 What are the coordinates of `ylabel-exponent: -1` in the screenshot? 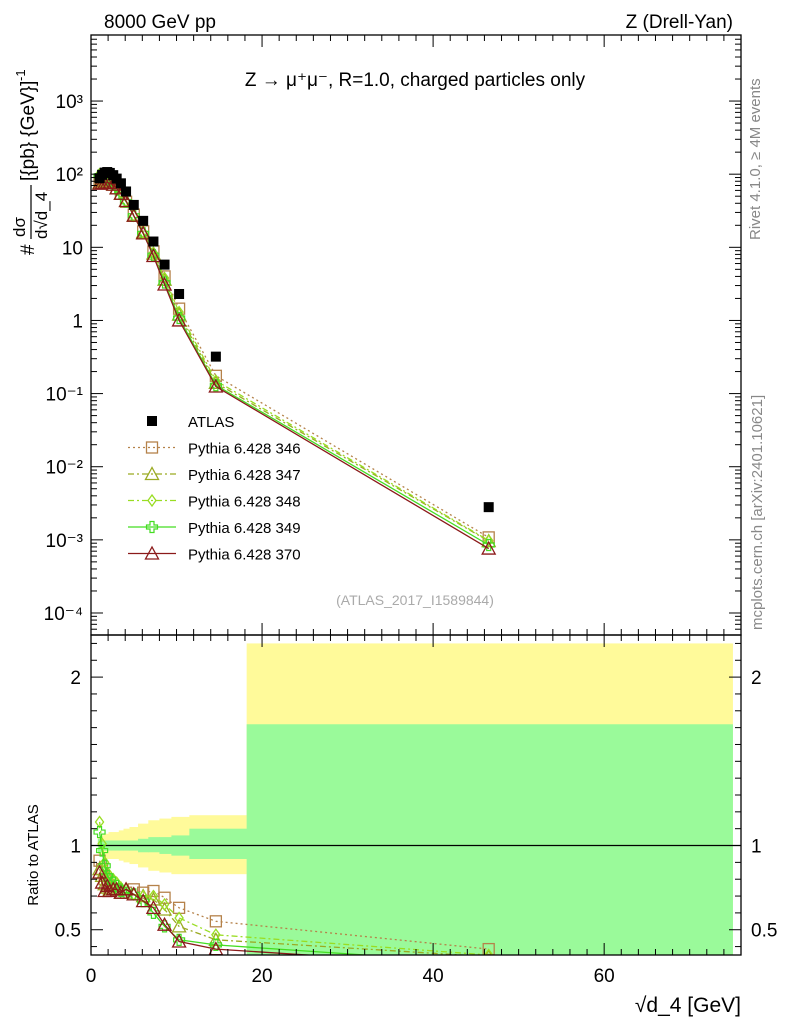 It's located at (20, 75).